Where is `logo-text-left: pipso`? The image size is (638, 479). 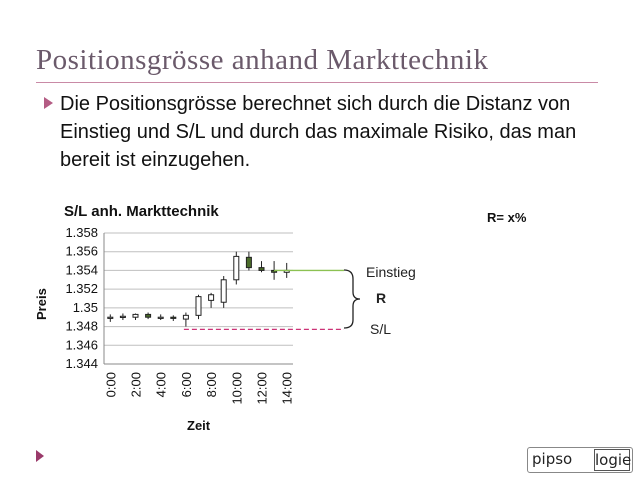
logo-text-left: pipso is located at coordinates (552, 459).